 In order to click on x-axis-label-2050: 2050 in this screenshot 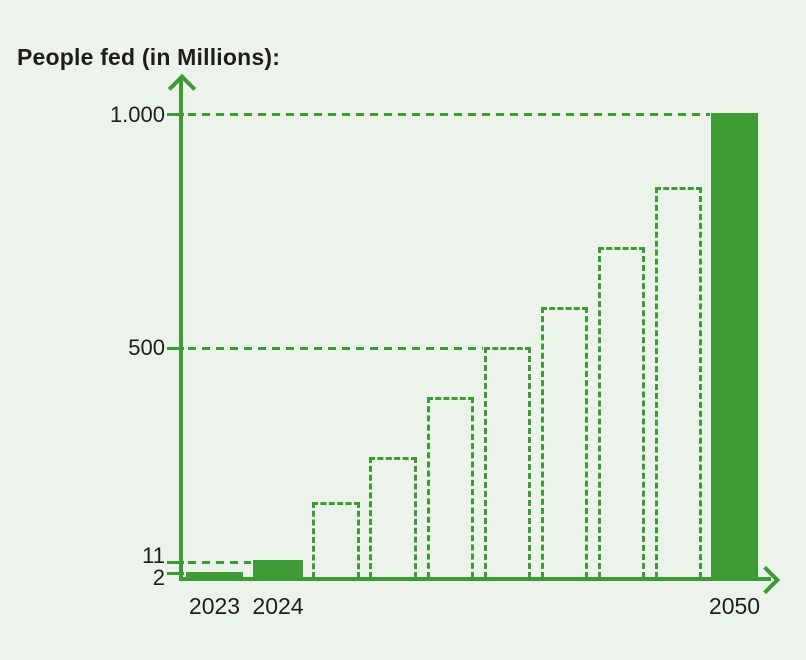, I will do `click(734, 606)`.